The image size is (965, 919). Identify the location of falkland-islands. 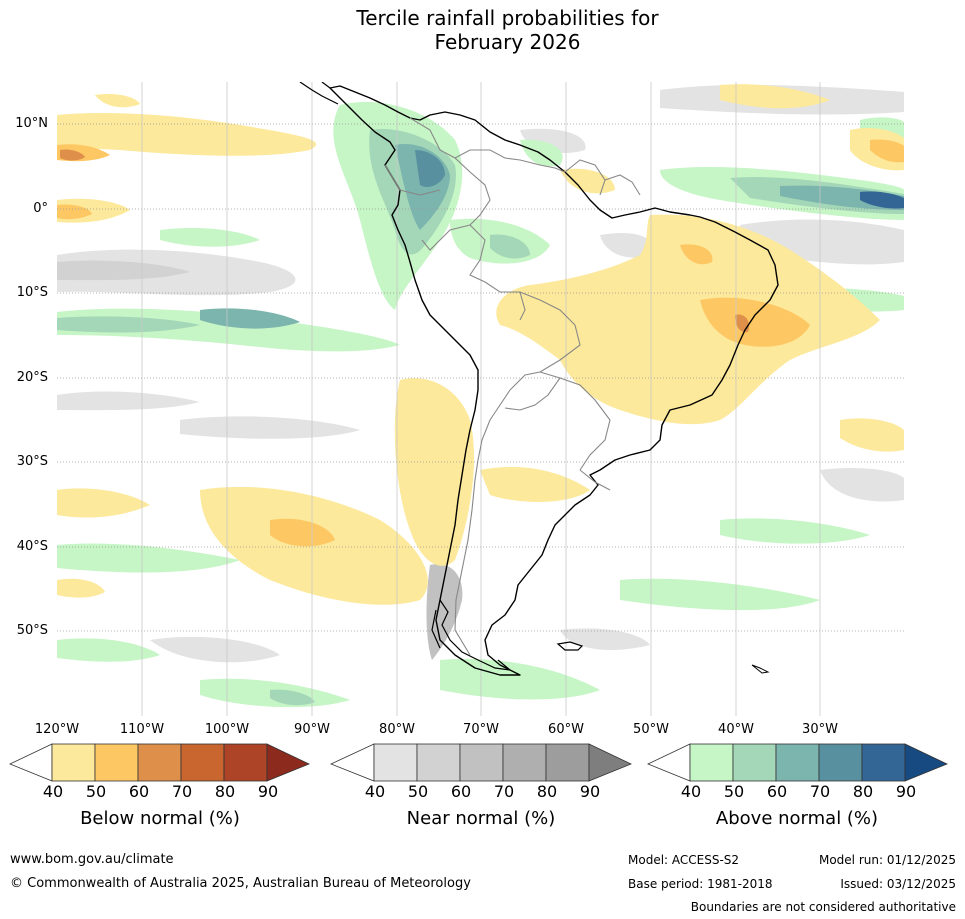
(570, 646).